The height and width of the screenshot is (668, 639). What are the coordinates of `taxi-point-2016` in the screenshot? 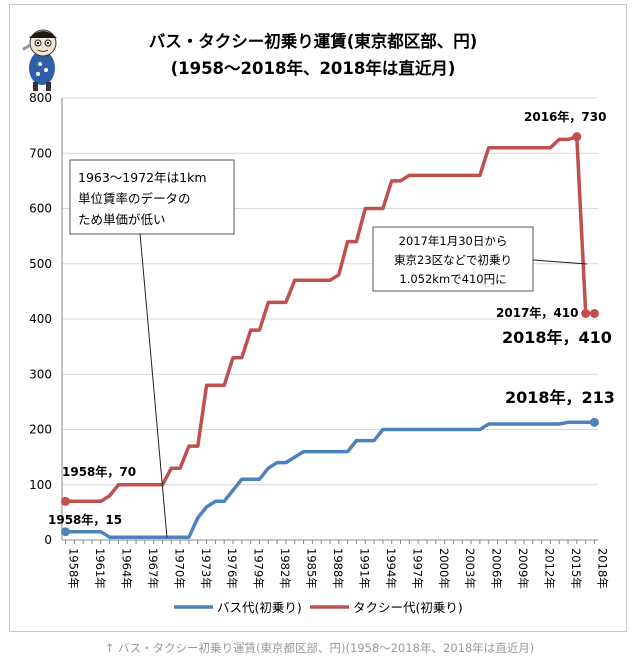 It's located at (577, 137).